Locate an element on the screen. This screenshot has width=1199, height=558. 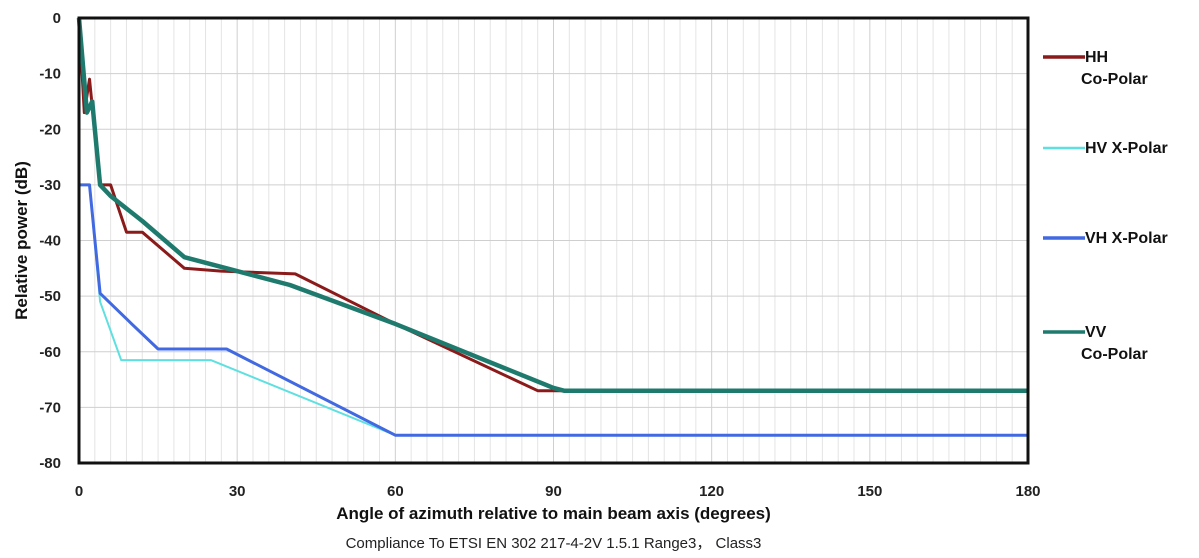
x-tick-label: 60 is located at coordinates (395, 491).